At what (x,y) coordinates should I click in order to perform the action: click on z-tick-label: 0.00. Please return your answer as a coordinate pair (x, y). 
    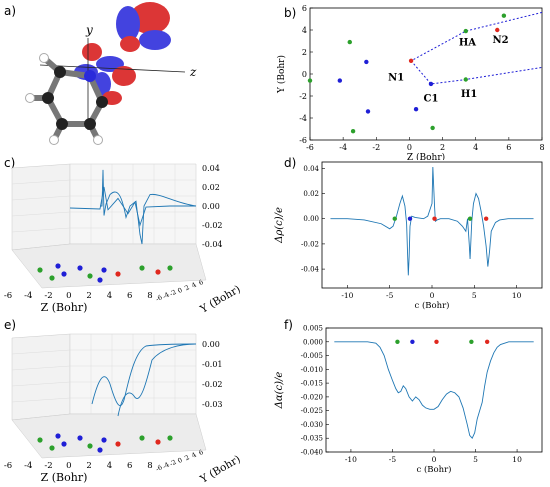
    Looking at the image, I should click on (211, 206).